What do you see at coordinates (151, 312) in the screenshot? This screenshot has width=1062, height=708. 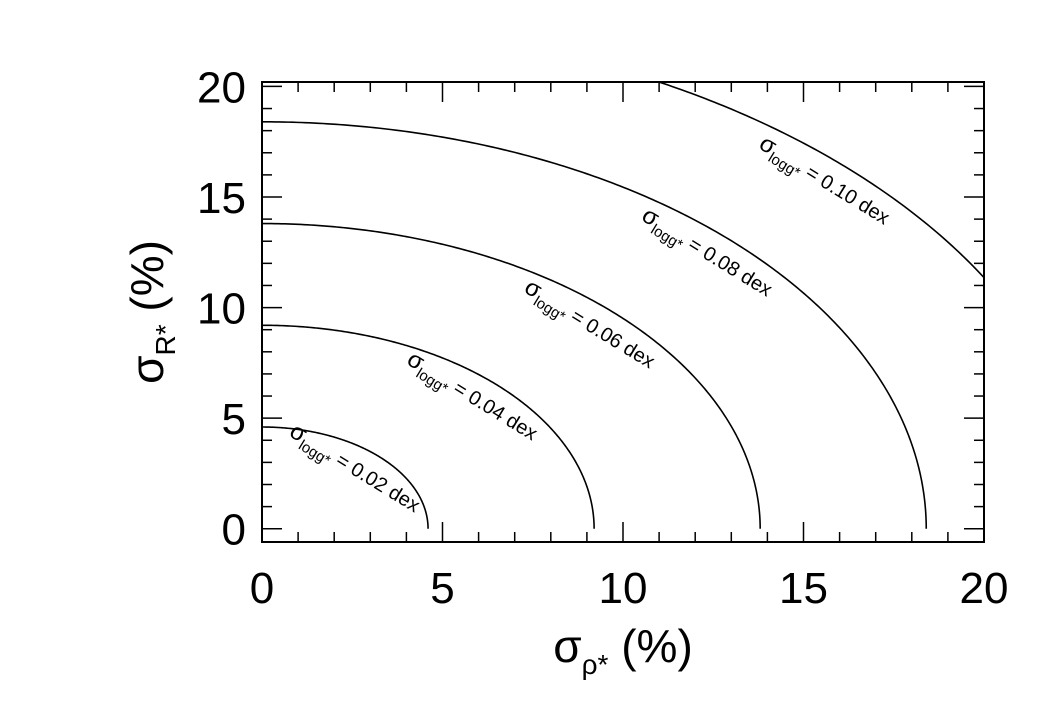 I see `y-axis-title: σR* (%)` at bounding box center [151, 312].